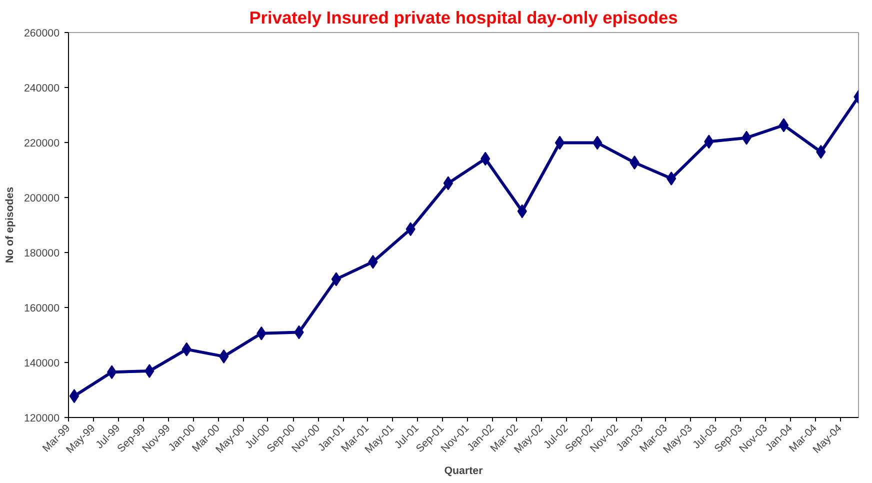 The height and width of the screenshot is (483, 872). I want to click on y-tick-label: 220000, so click(42, 144).